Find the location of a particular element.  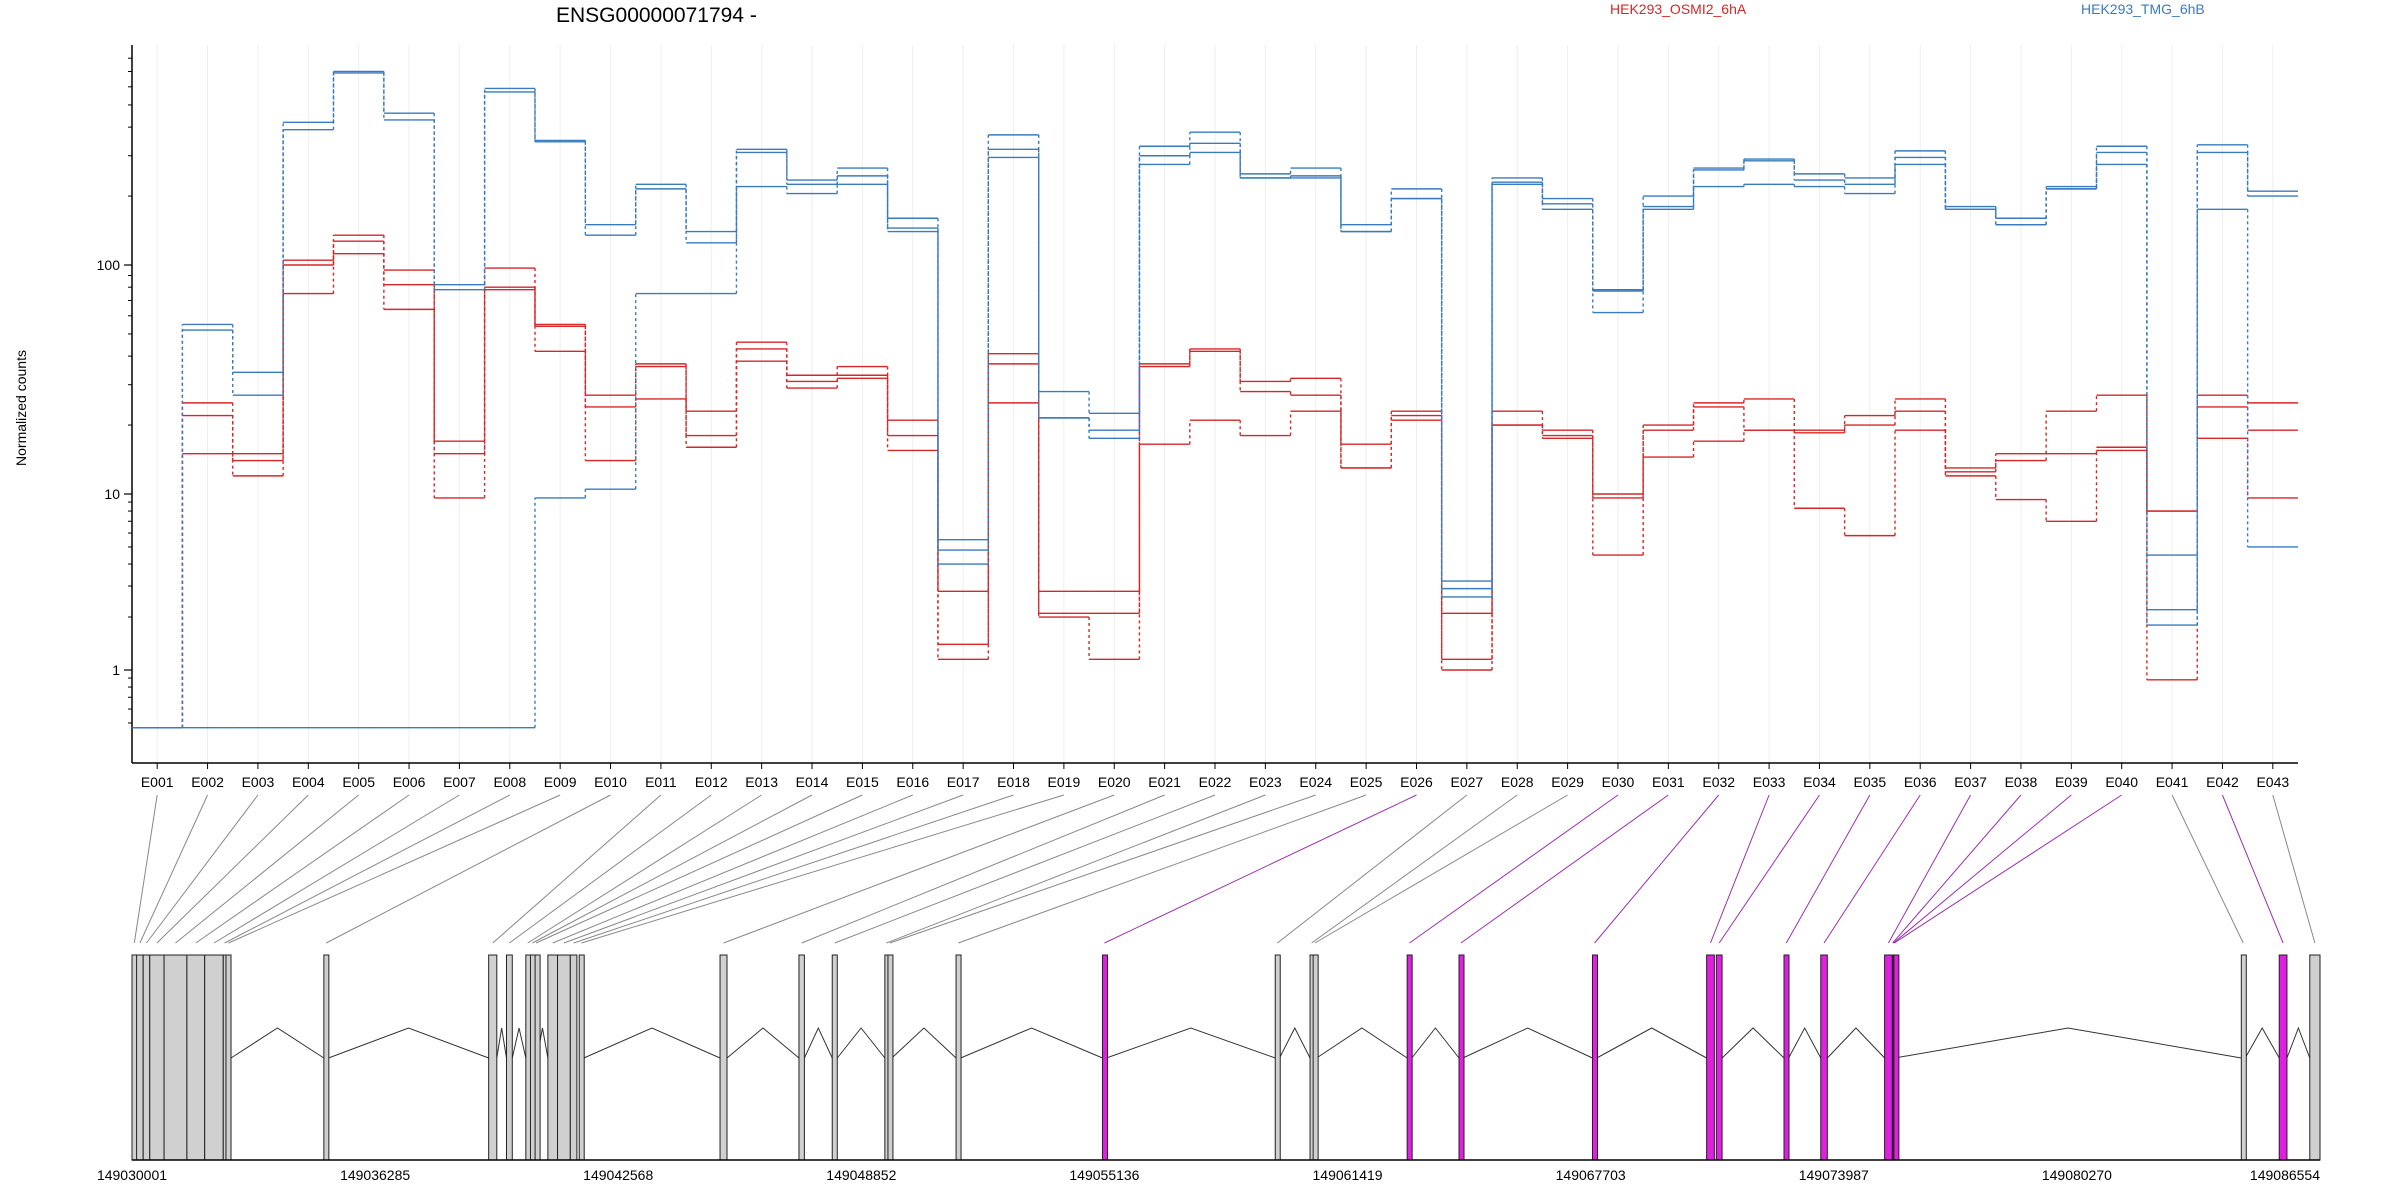

x-tick-label: E041 is located at coordinates (2172, 782).